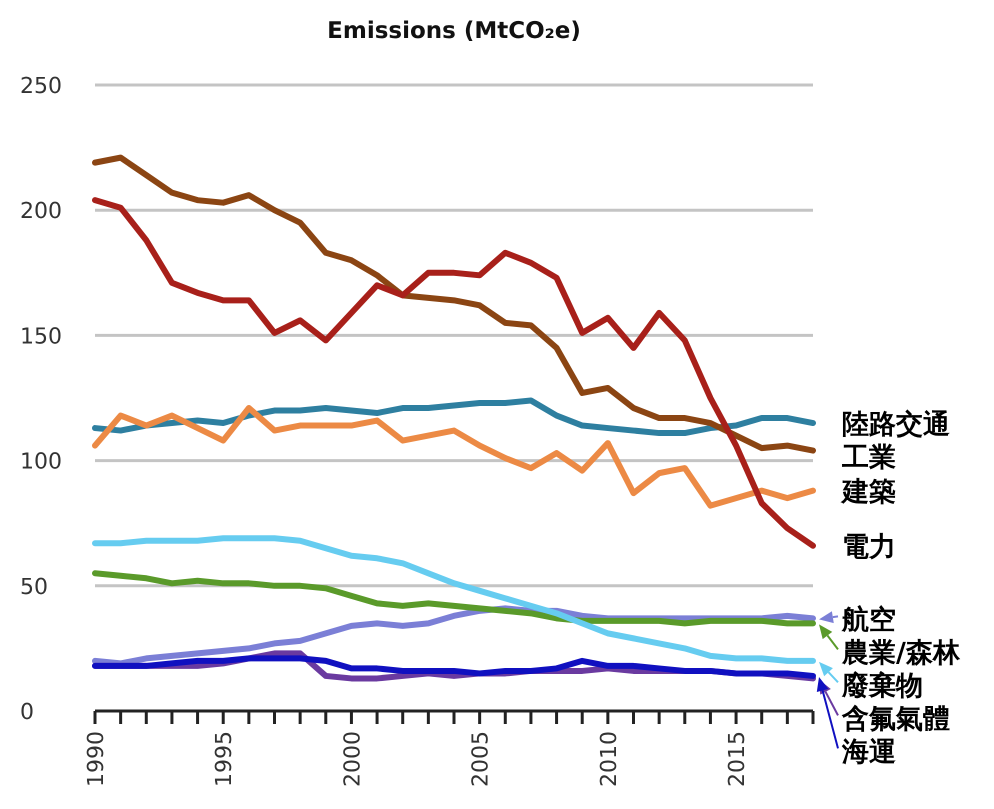  Describe the element at coordinates (27, 712) in the screenshot. I see `y-tick-label: 0` at that location.